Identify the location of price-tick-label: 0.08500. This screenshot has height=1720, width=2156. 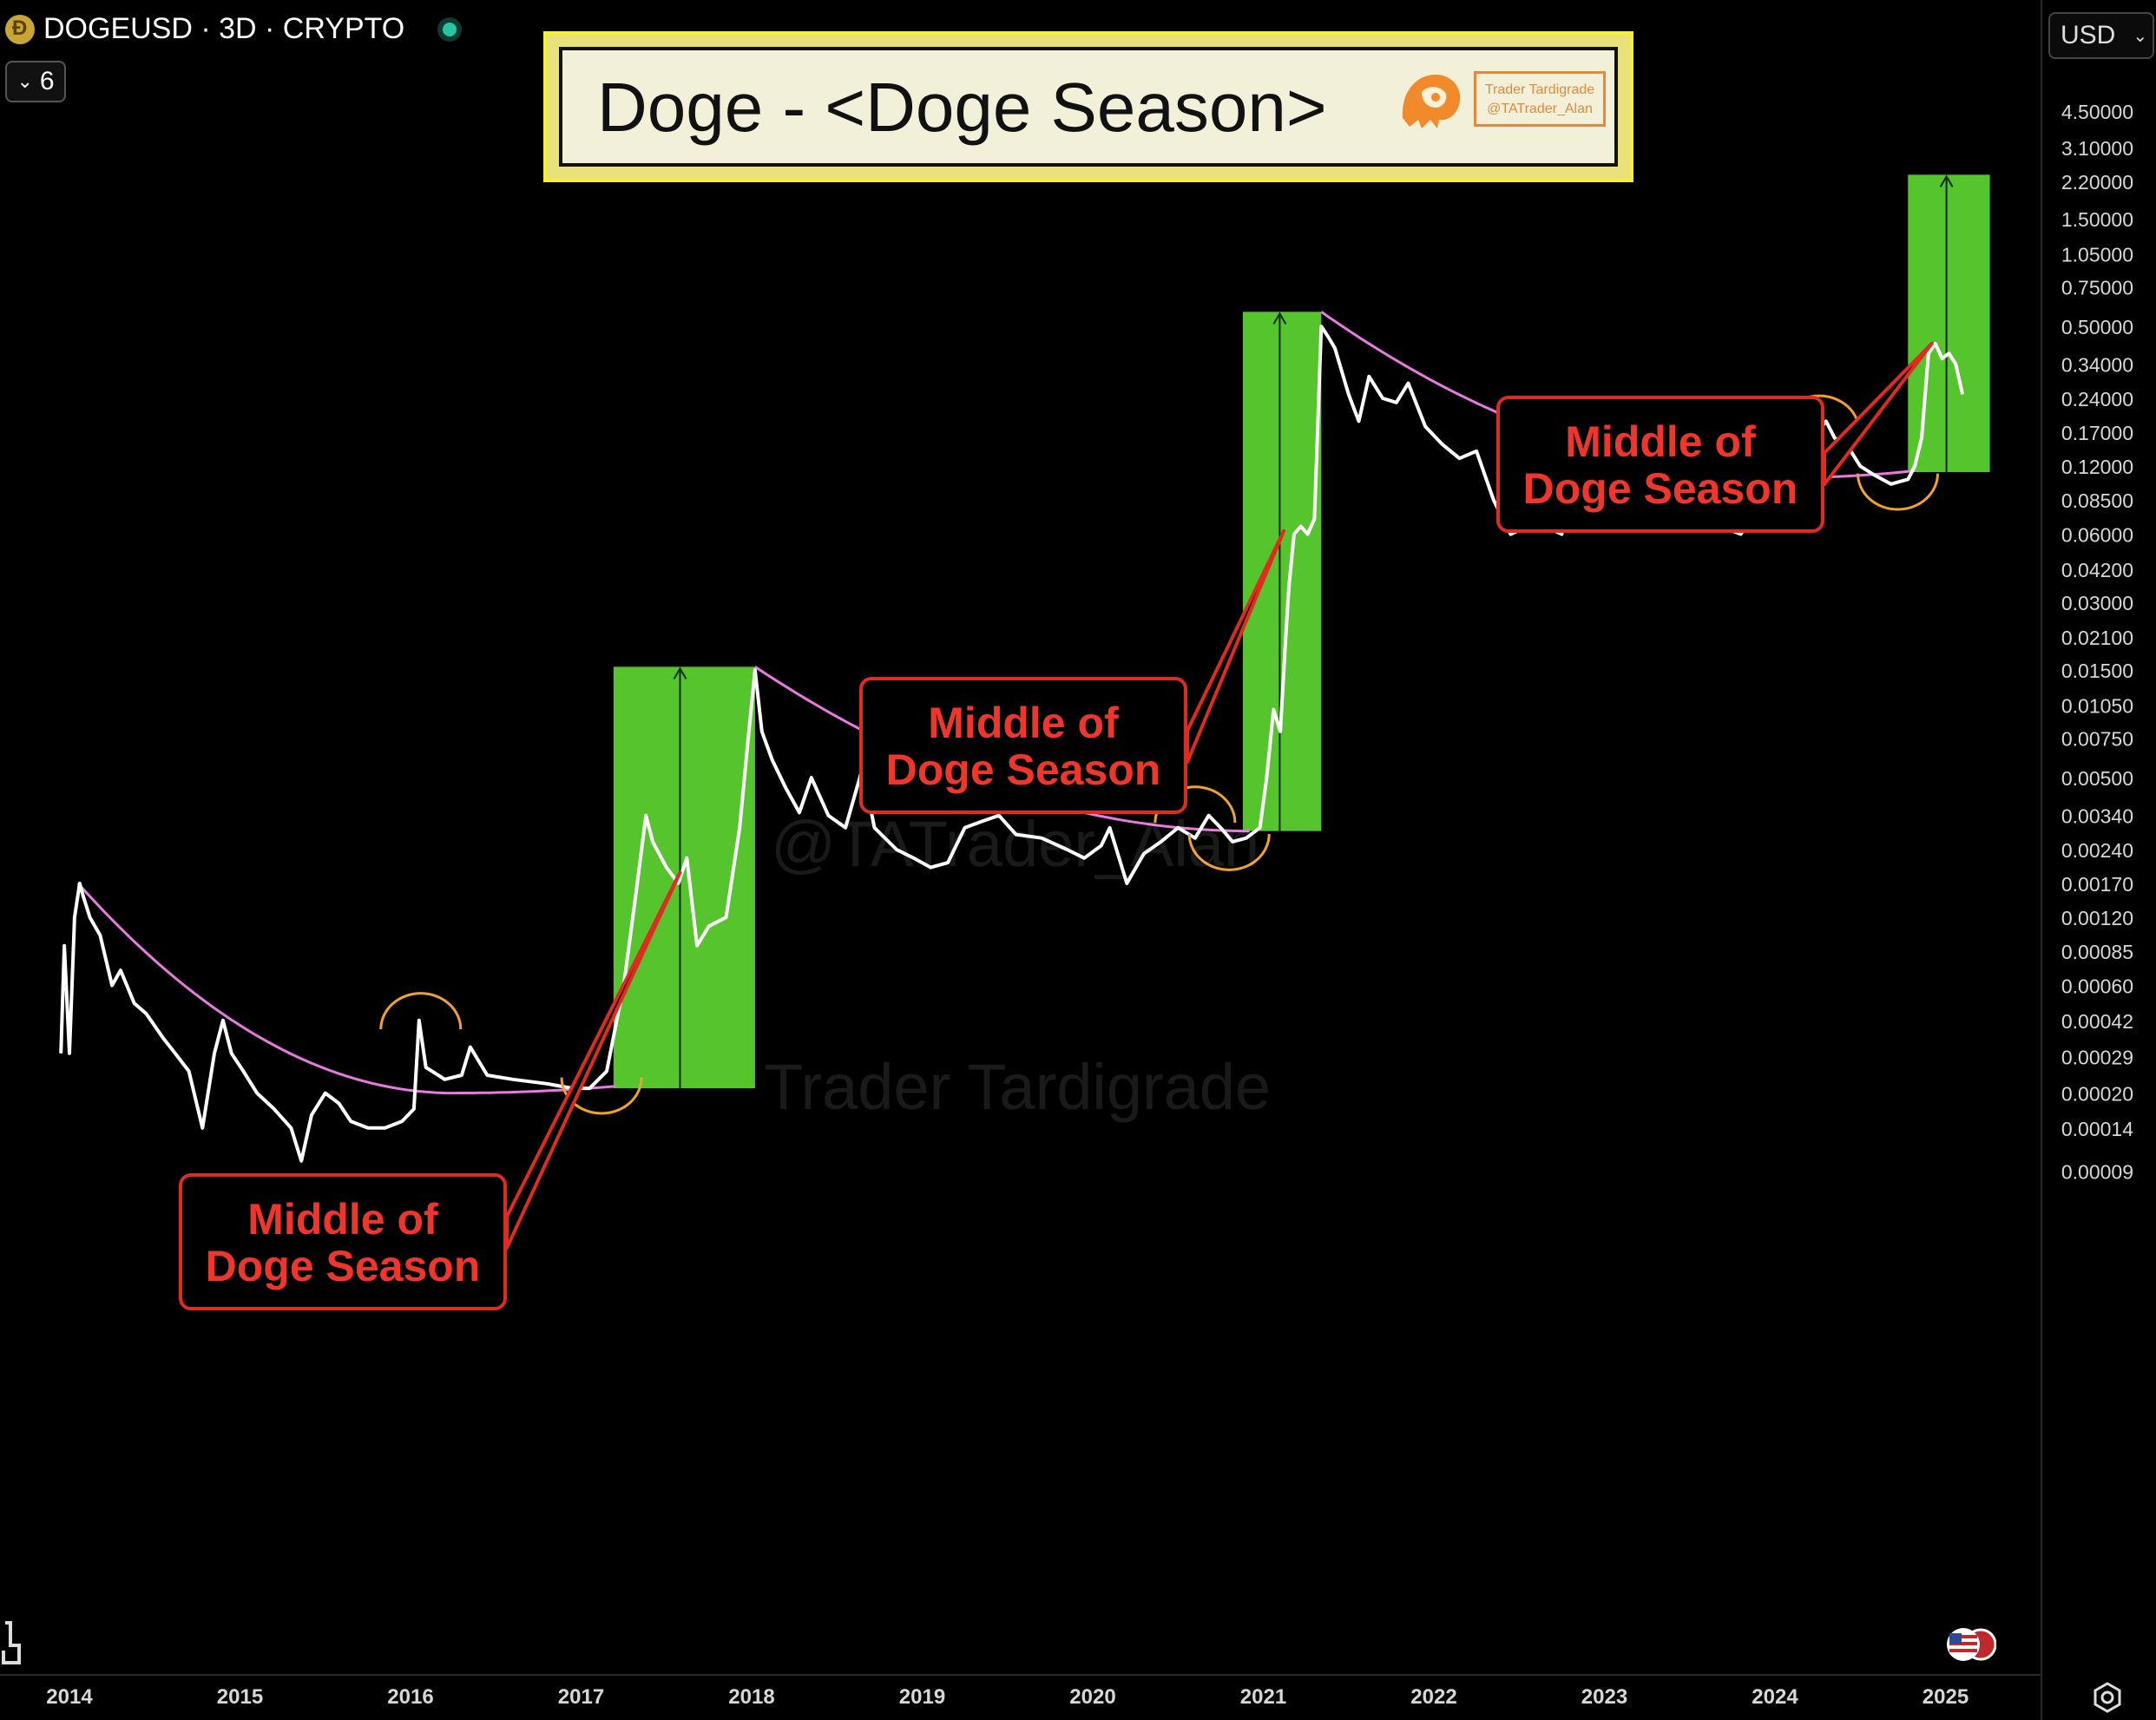
(2097, 500).